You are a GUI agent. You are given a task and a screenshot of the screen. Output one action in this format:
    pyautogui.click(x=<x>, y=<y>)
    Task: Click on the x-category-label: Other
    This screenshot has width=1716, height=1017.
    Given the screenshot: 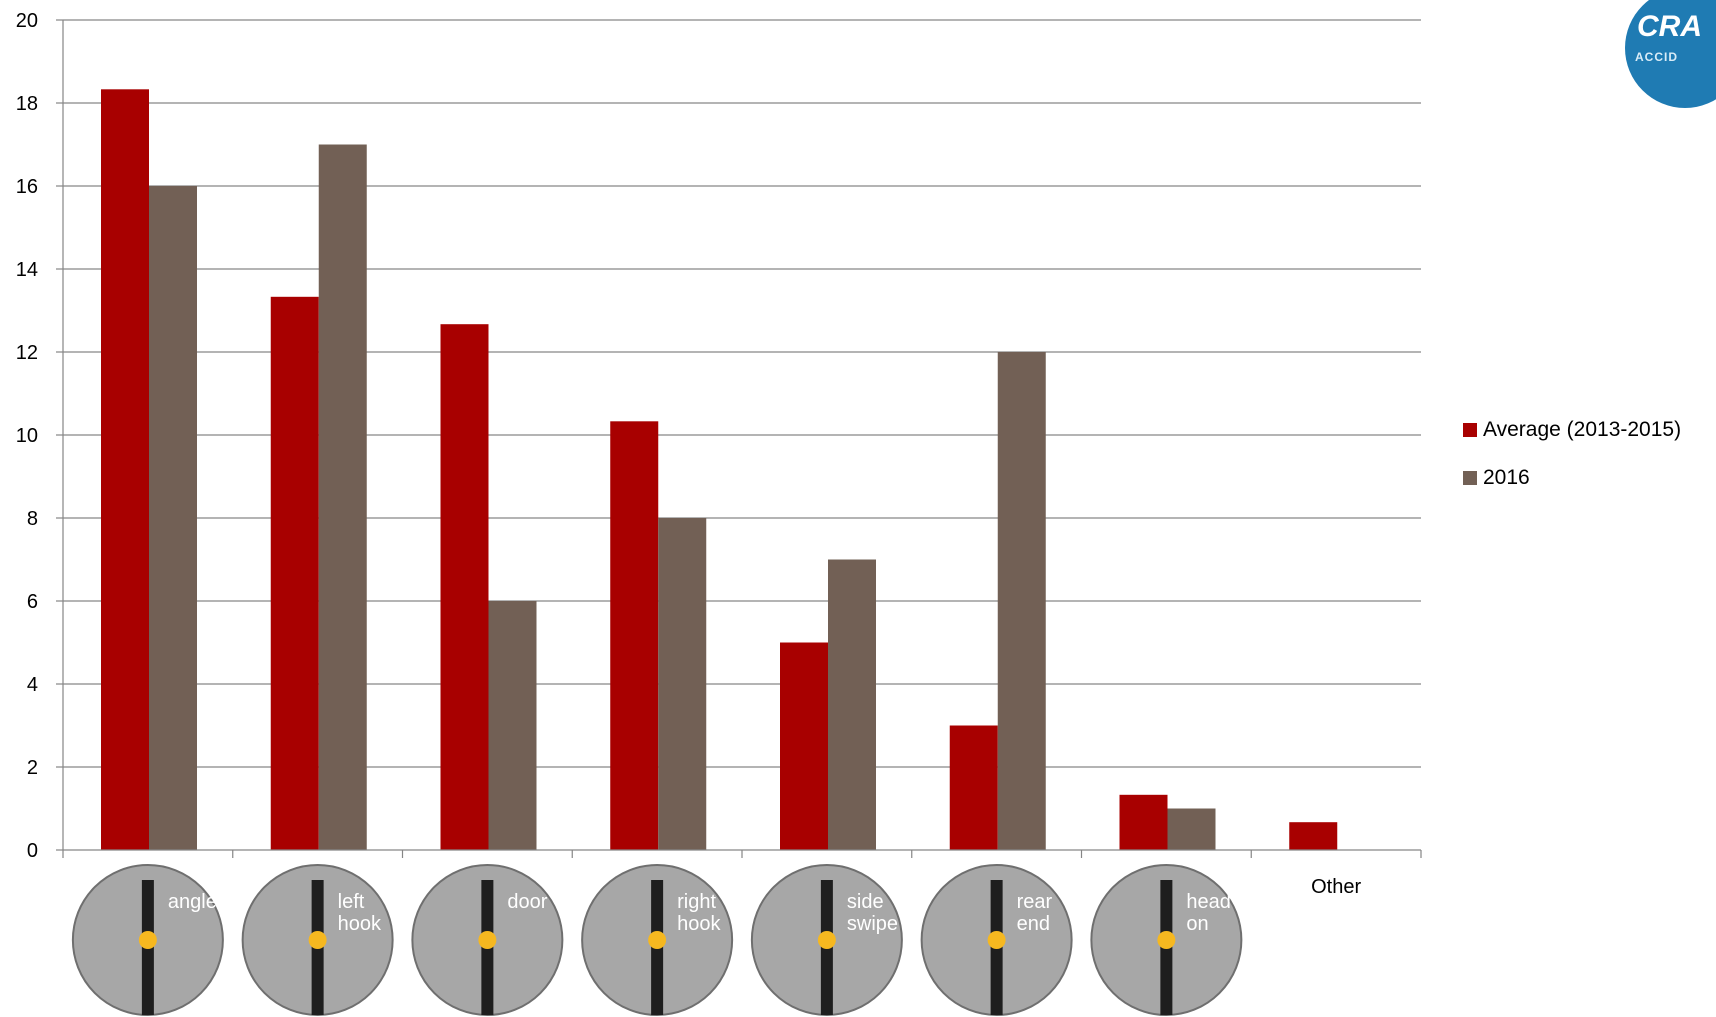 What is the action you would take?
    pyautogui.click(x=1336, y=887)
    